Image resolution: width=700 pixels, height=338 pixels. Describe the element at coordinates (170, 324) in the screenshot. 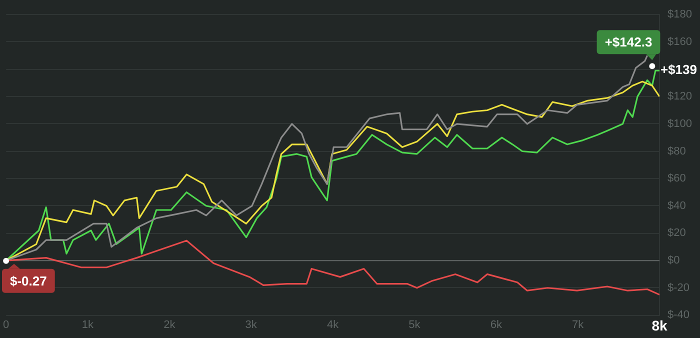

I see `x-tick-label: 2k` at that location.